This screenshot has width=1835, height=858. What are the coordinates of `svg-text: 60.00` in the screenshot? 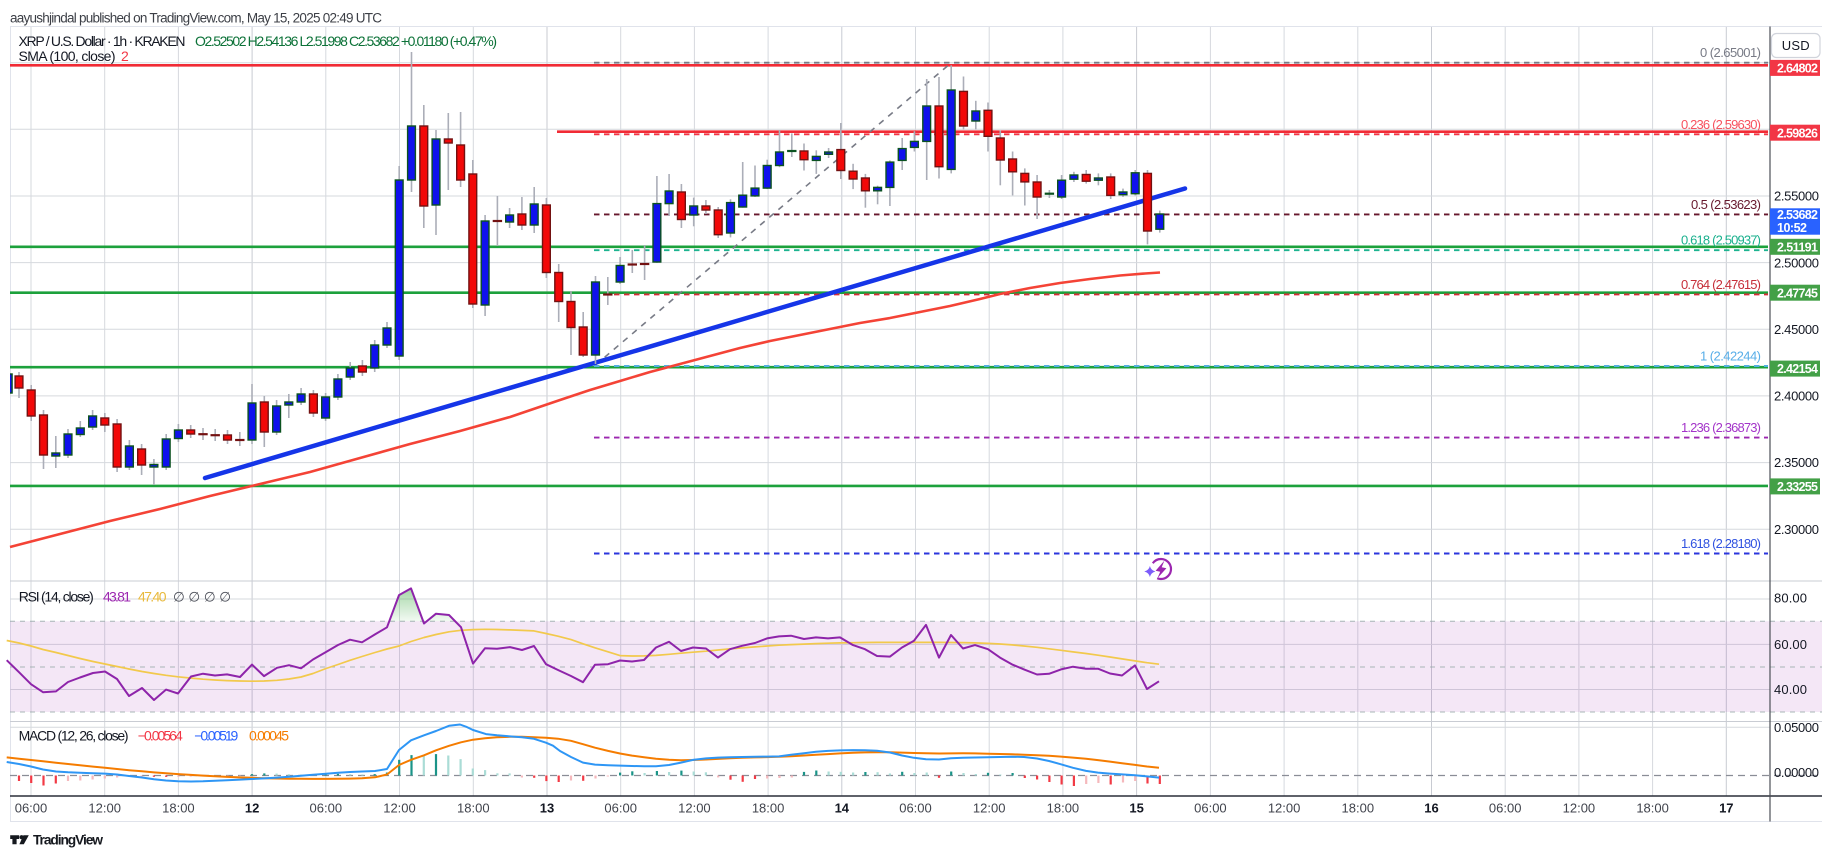 It's located at (1790, 644).